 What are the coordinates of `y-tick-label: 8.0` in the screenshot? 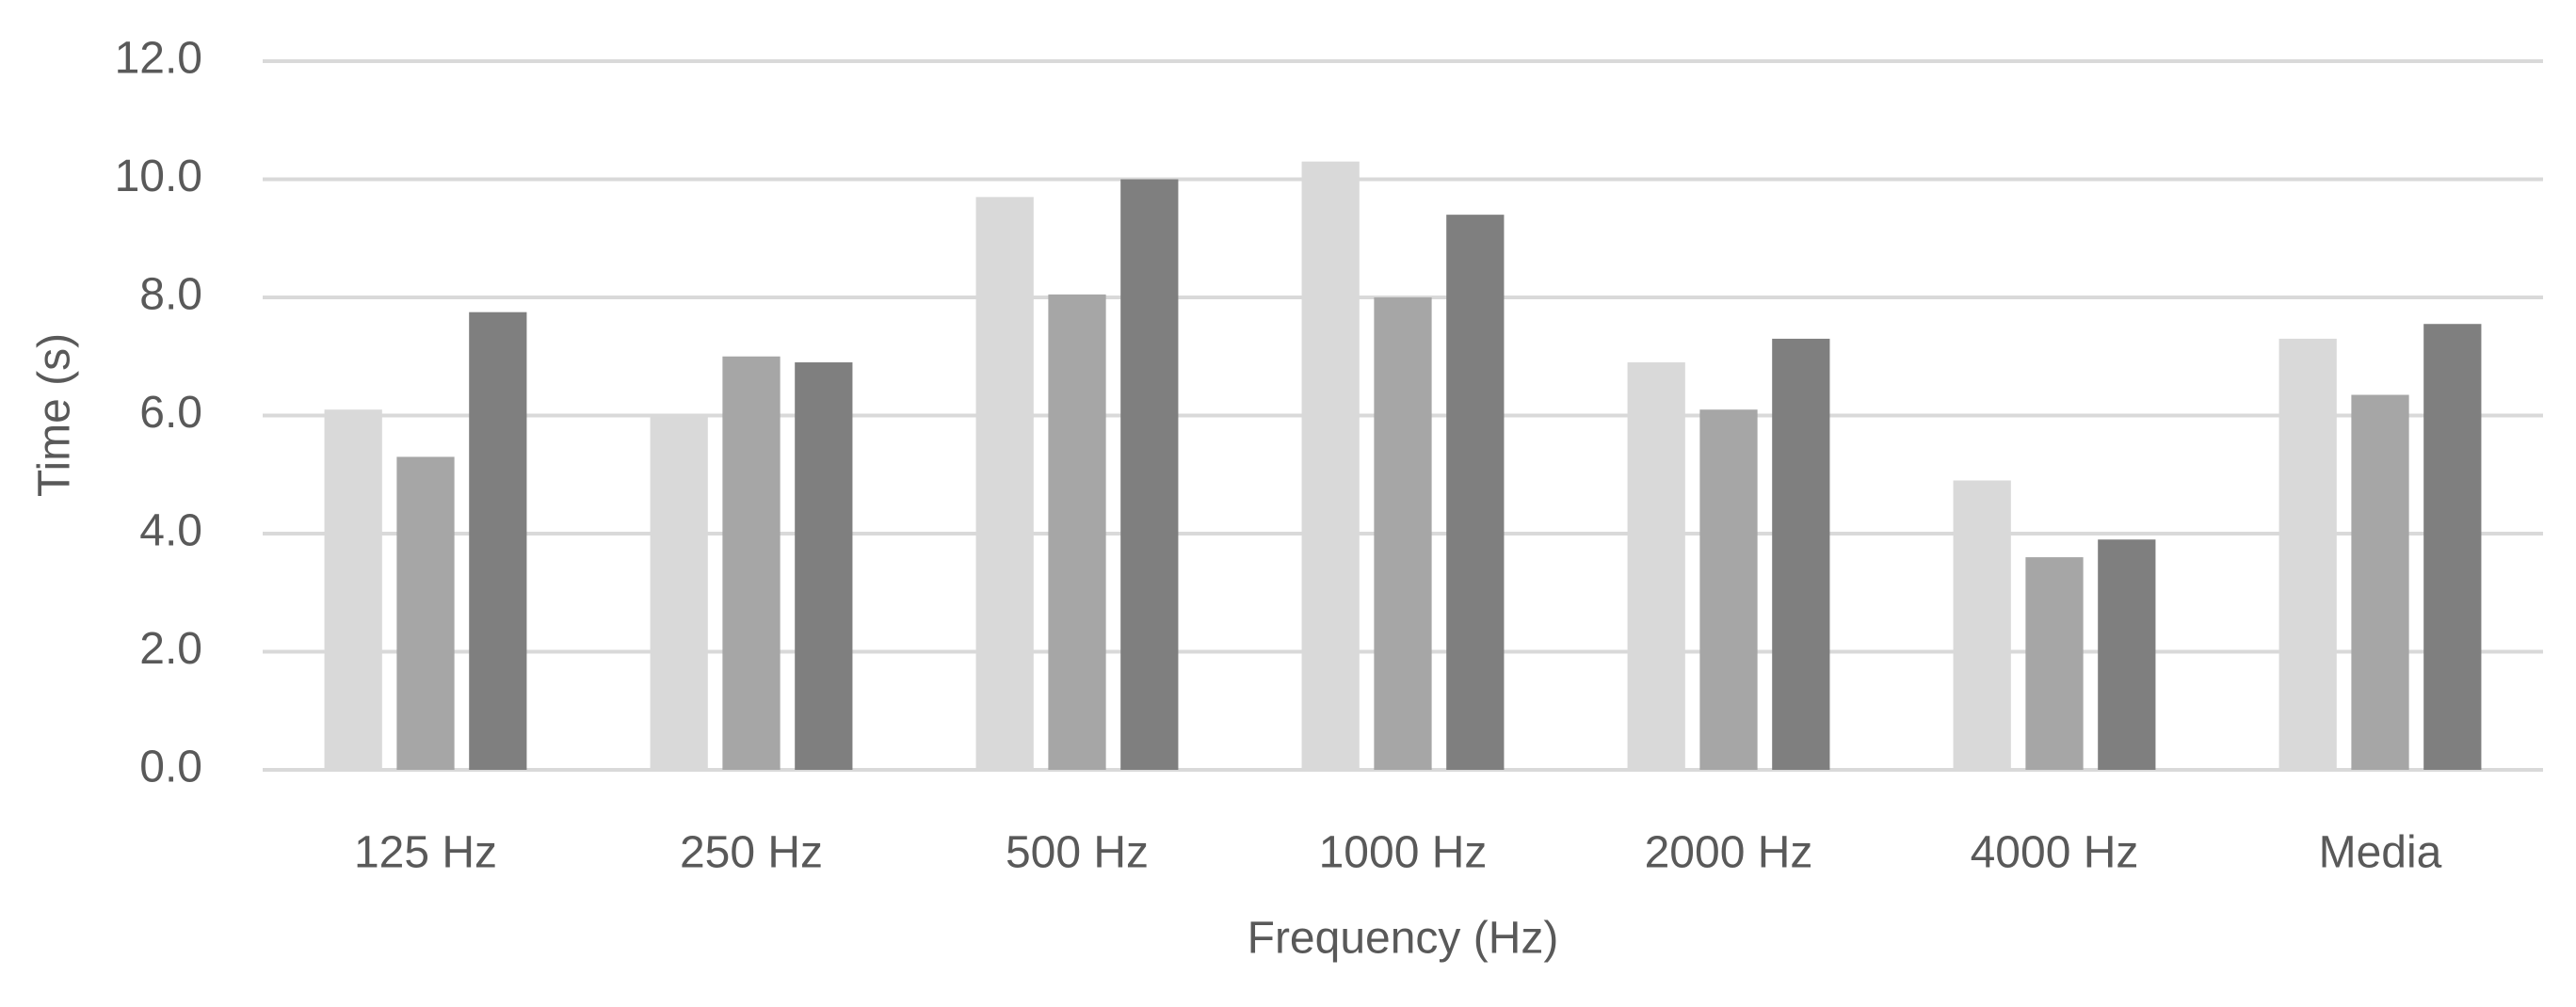 It's located at (170, 295).